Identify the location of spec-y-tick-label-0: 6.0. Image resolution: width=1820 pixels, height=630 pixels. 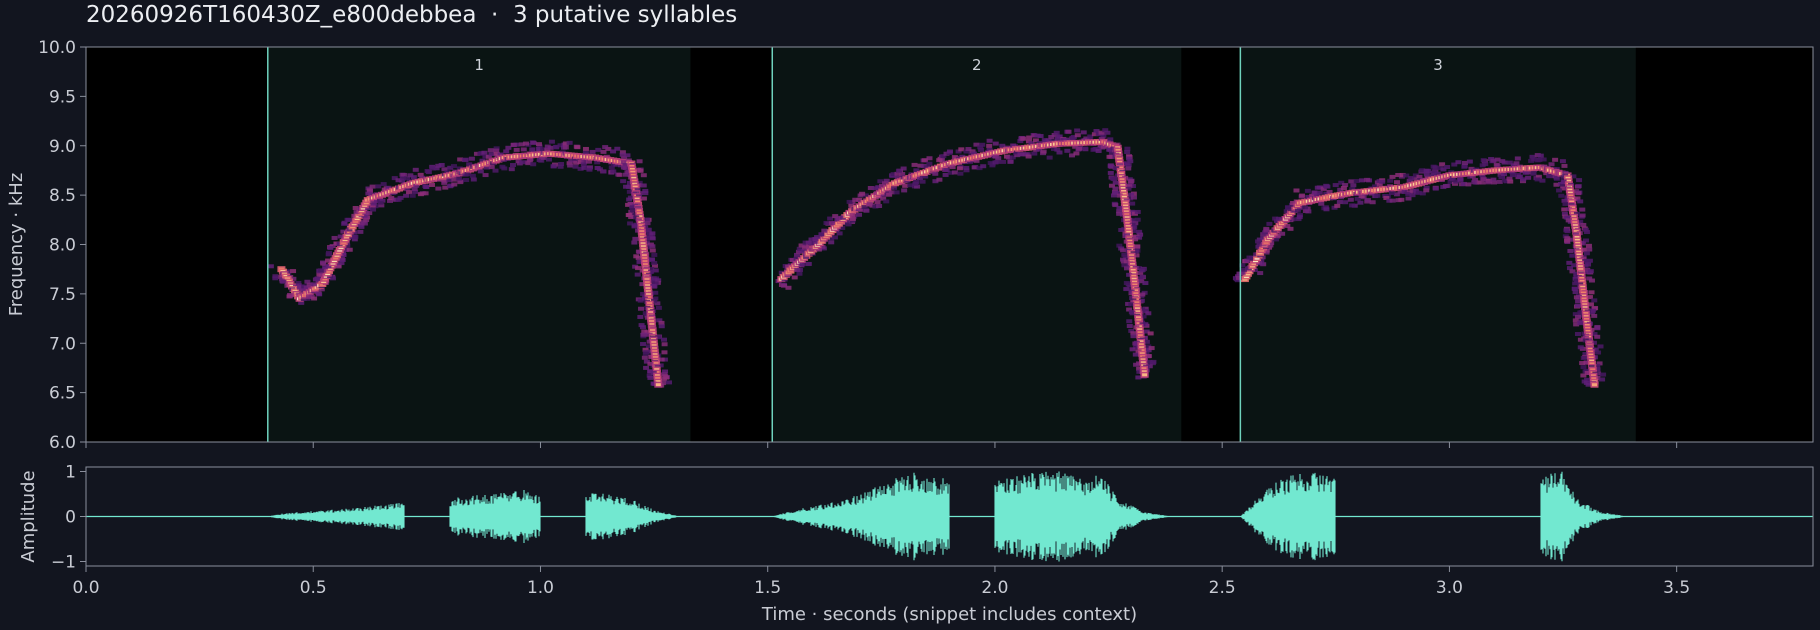
(62, 443).